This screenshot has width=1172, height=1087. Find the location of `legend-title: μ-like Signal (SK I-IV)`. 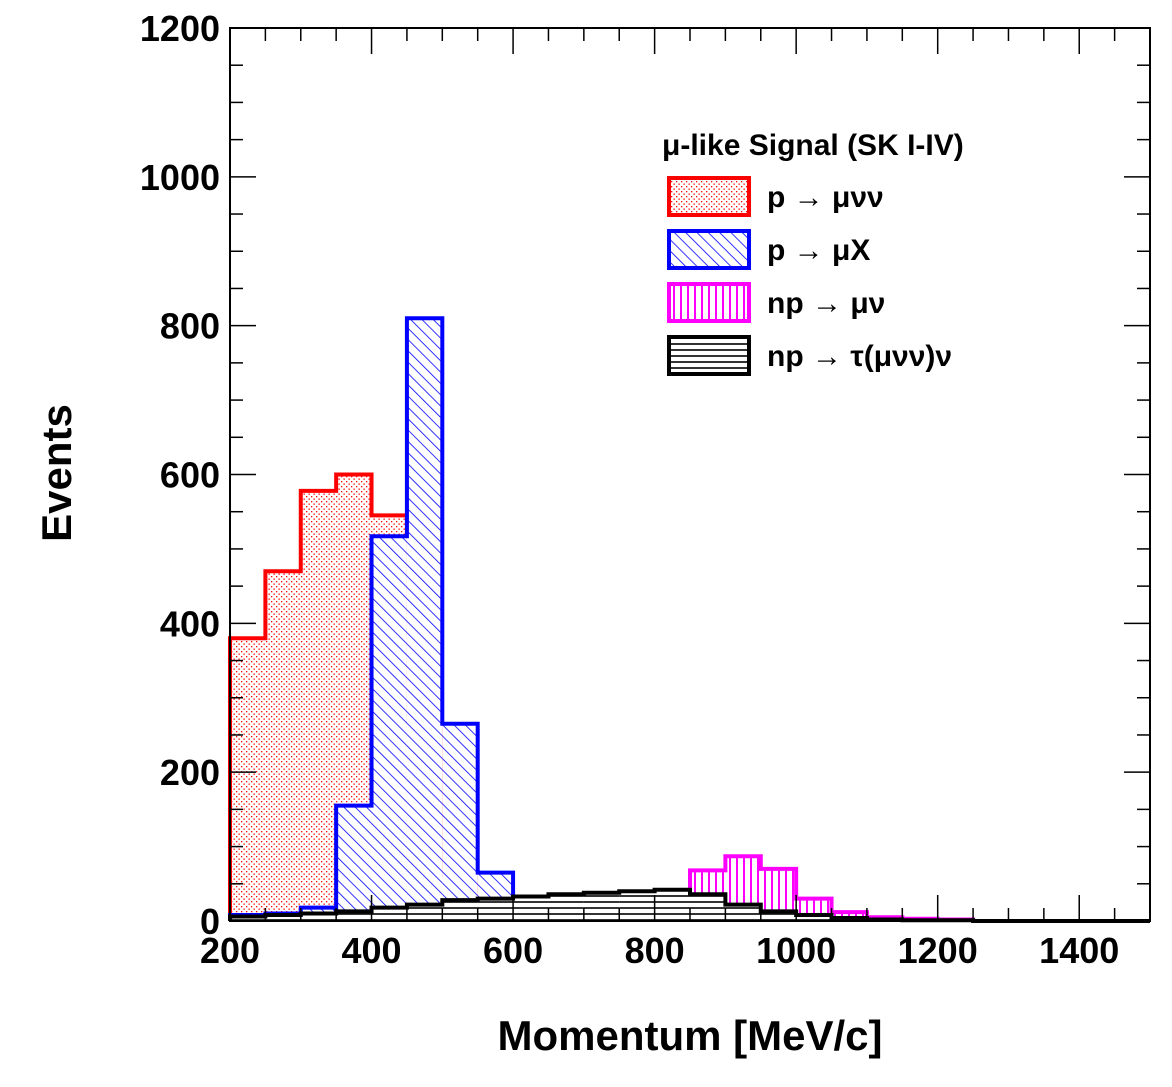

legend-title: μ-like Signal (SK I-IV) is located at coordinates (813, 145).